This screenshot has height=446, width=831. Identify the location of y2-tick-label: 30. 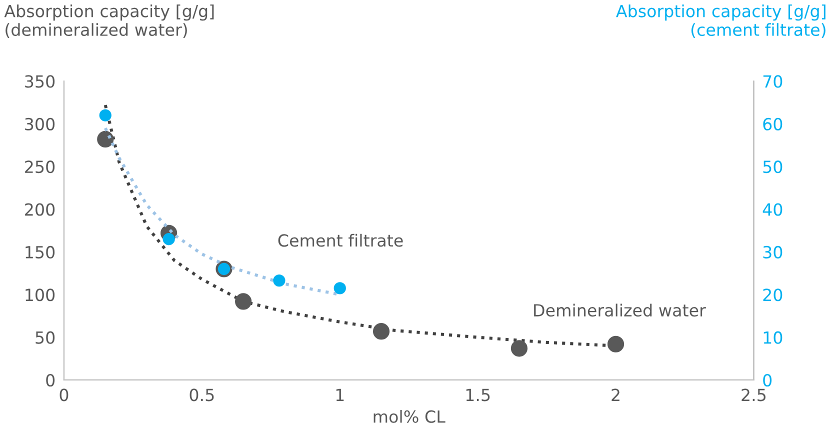
(772, 252).